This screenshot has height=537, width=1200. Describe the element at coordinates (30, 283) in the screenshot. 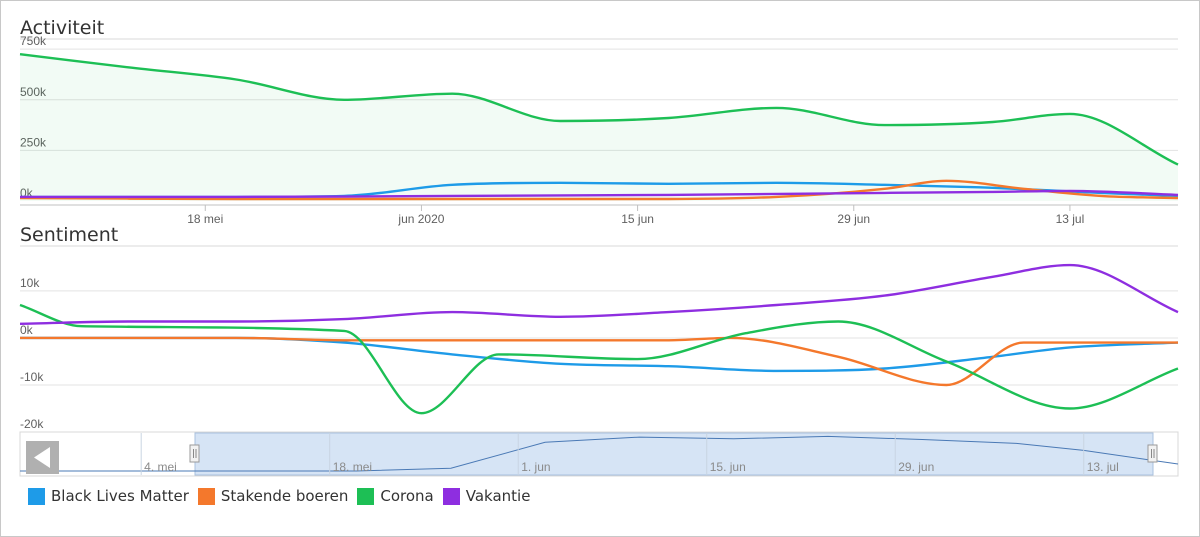

I see `y-tick-label: 10k` at that location.